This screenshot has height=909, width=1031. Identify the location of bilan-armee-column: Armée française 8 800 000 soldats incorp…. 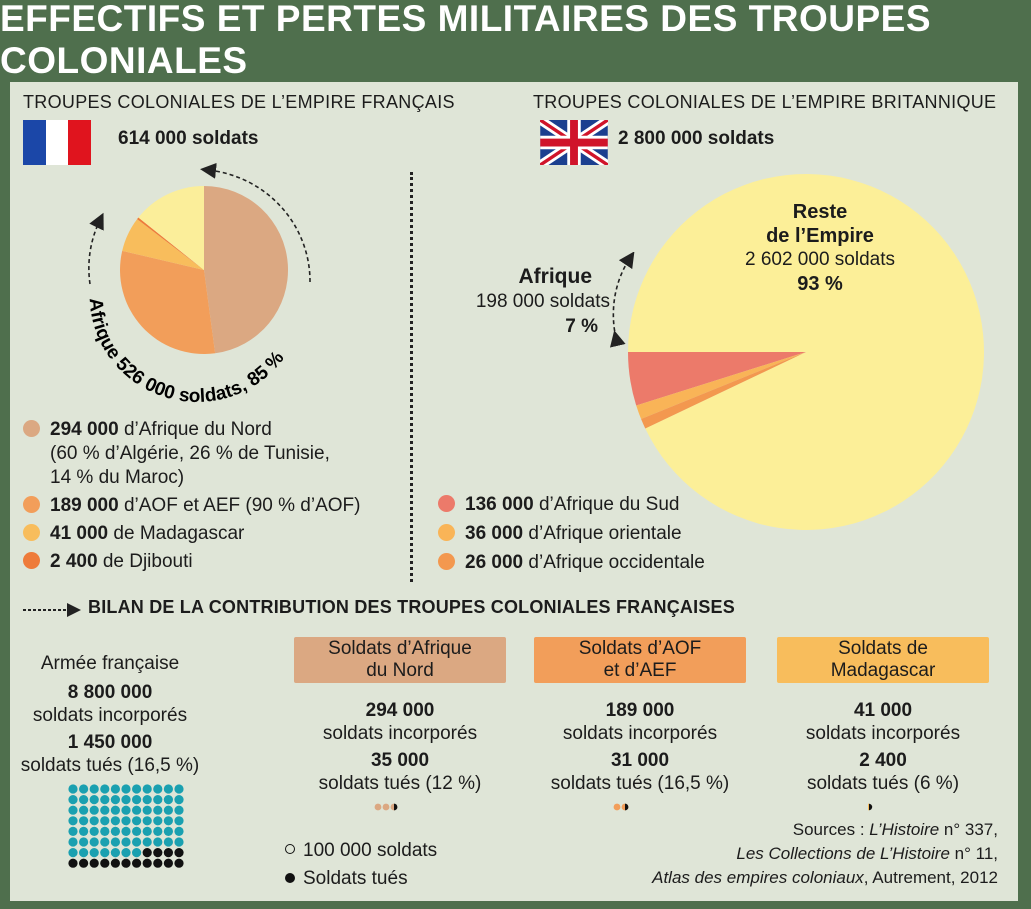
(110, 714).